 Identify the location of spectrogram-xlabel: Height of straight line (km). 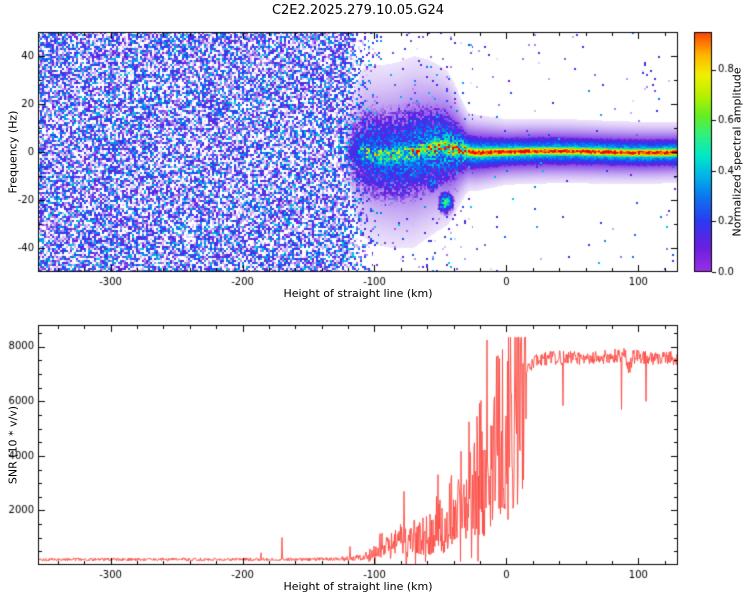
(358, 293).